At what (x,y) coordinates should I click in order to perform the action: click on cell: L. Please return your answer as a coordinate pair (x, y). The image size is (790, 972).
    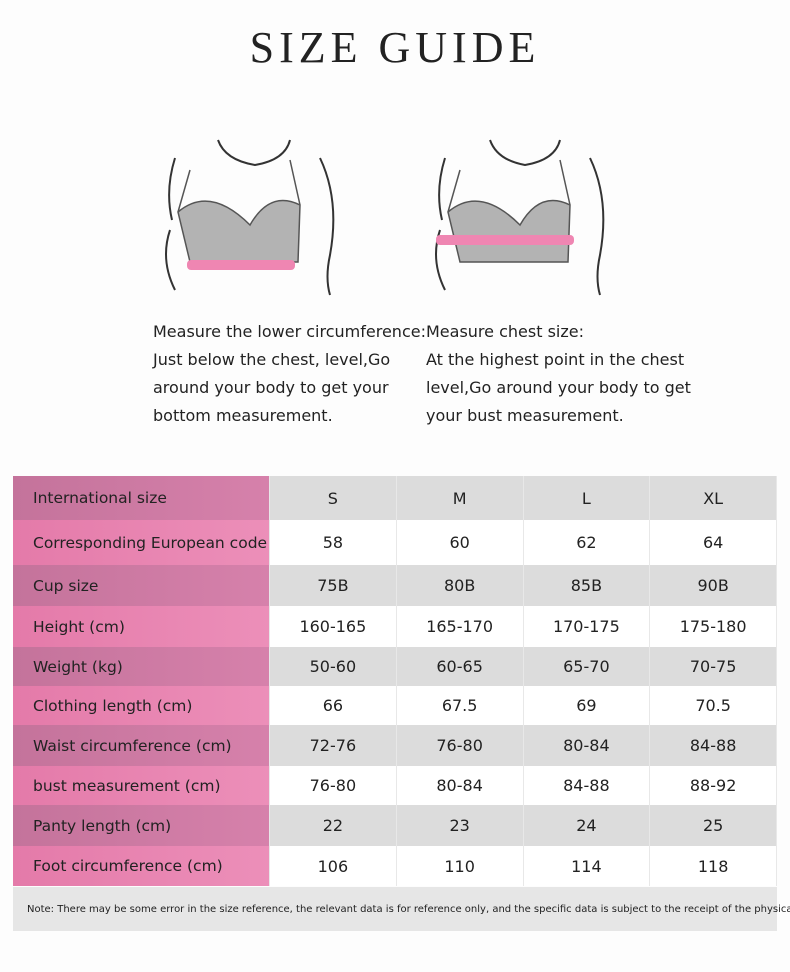
    Looking at the image, I should click on (587, 498).